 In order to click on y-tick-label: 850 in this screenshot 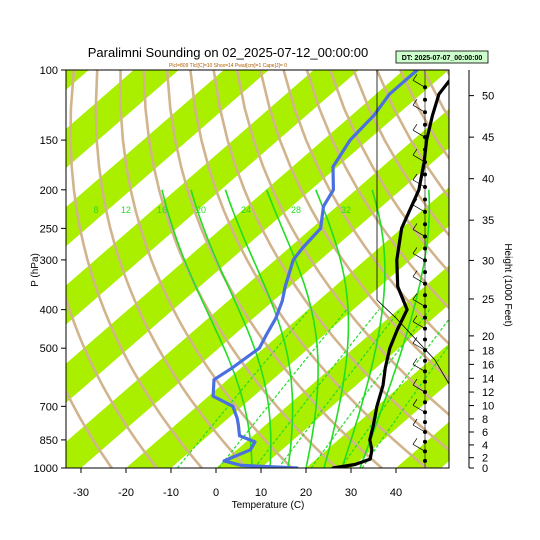, I will do `click(49, 441)`.